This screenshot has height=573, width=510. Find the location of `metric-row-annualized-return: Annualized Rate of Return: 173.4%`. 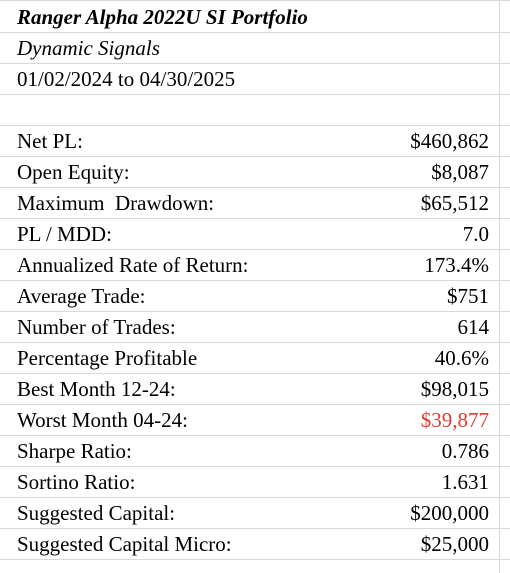

metric-row-annualized-return: Annualized Rate of Return: 173.4% is located at coordinates (255, 265).